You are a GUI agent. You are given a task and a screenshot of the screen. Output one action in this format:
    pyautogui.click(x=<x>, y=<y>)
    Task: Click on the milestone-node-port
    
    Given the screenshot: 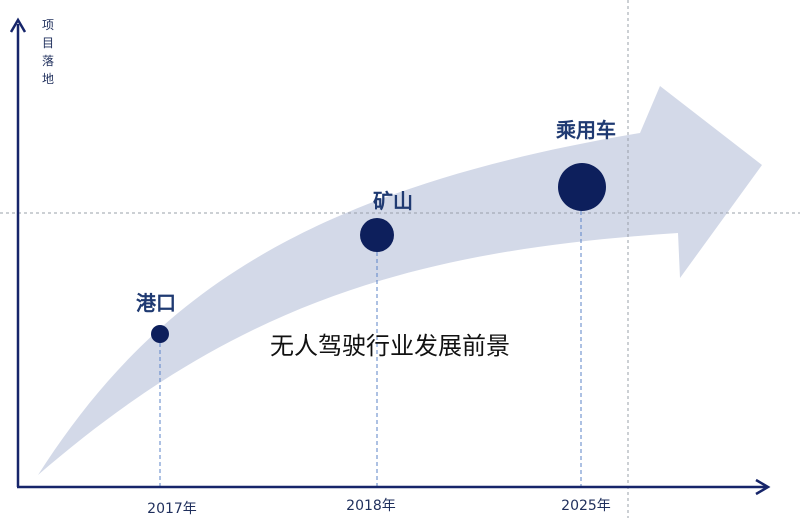 What is the action you would take?
    pyautogui.click(x=160, y=334)
    